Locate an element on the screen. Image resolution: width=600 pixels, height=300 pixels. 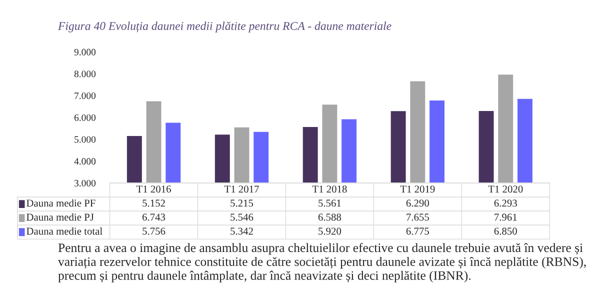
x-tick-label: T1 2019 is located at coordinates (417, 189).